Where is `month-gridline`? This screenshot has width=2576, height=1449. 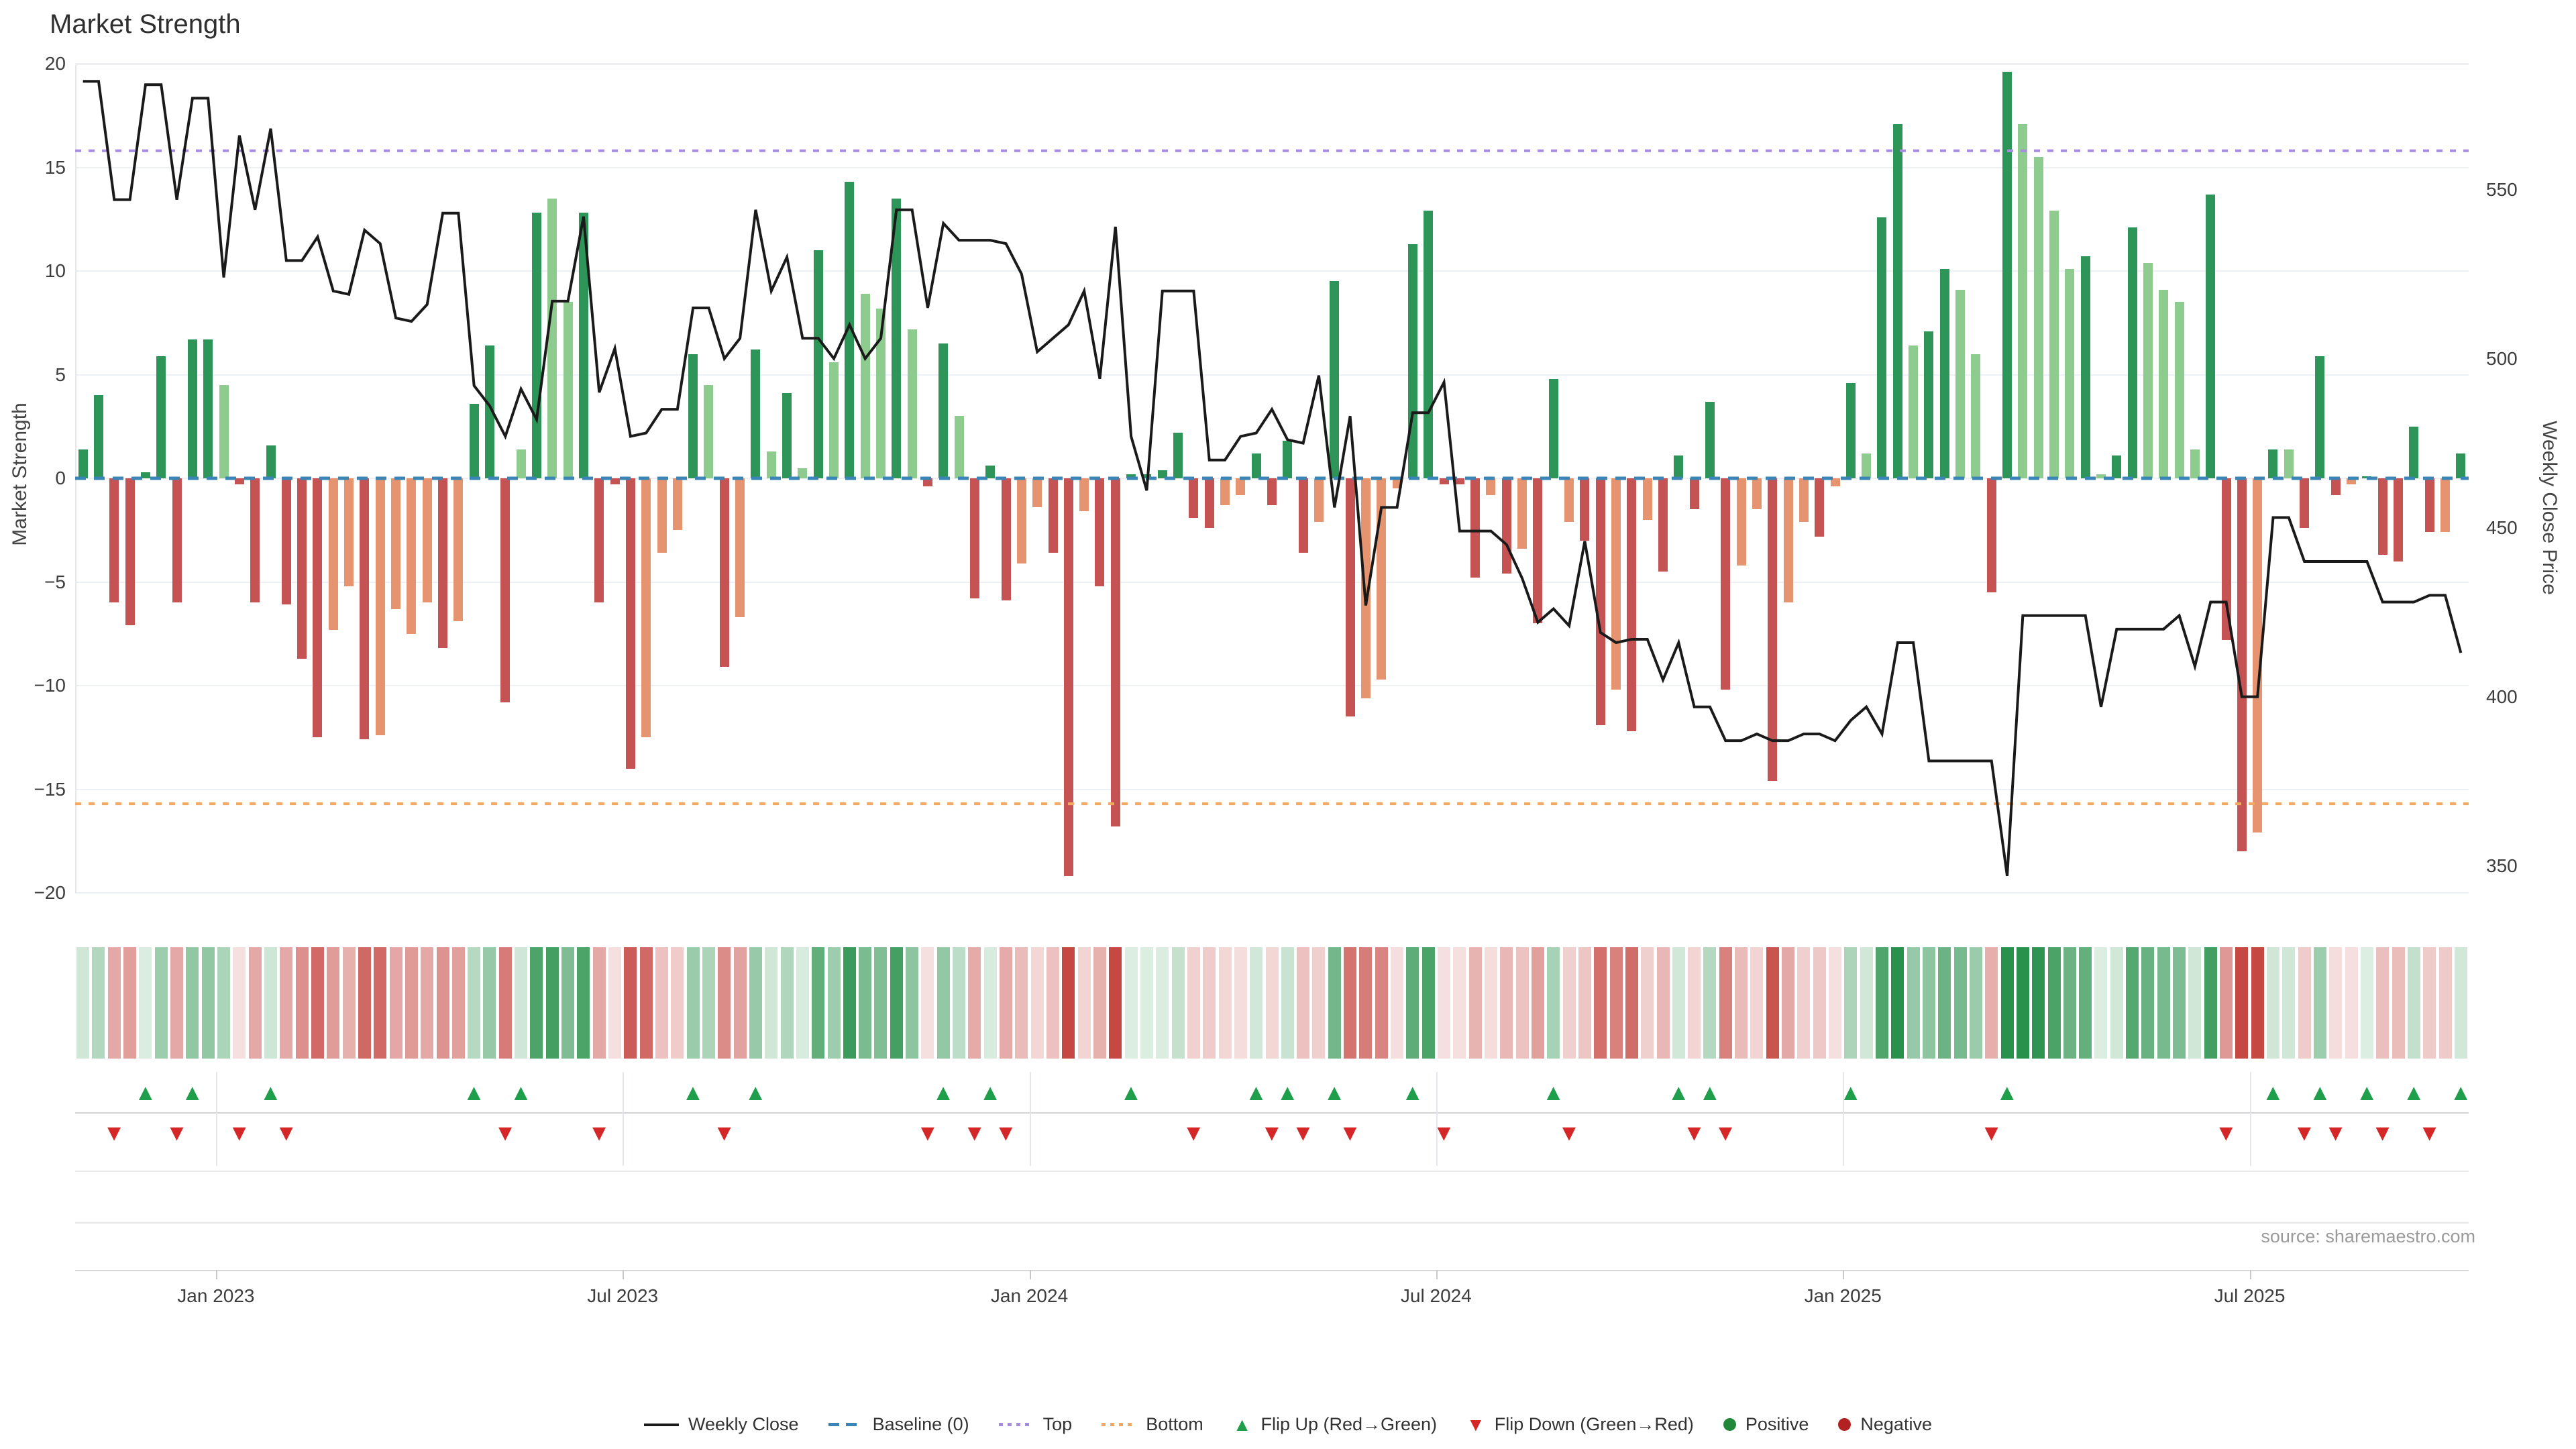 month-gridline is located at coordinates (1844, 1119).